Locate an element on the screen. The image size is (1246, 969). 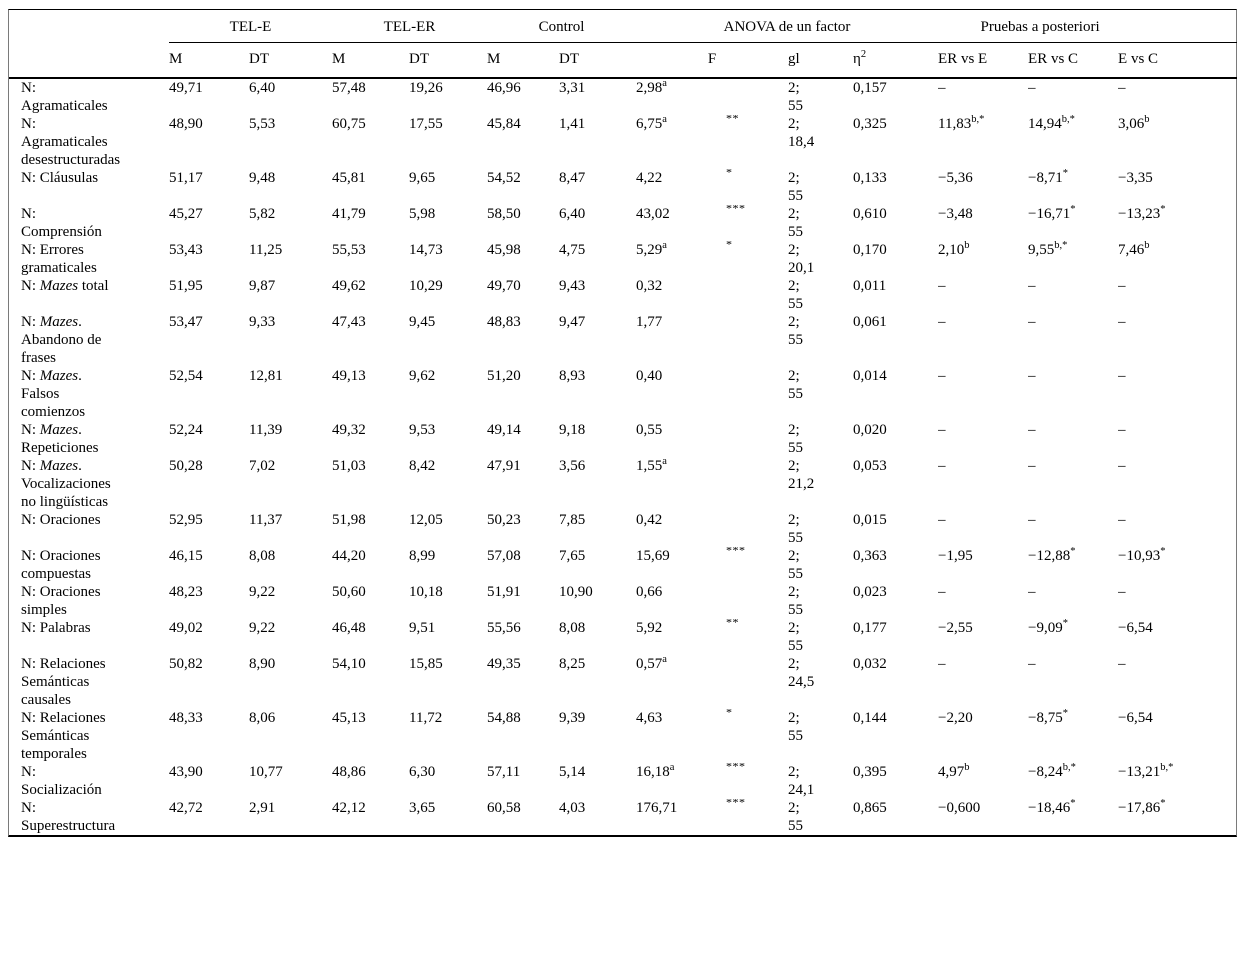
tel-er-dt-cell: 5,98 is located at coordinates (422, 214).